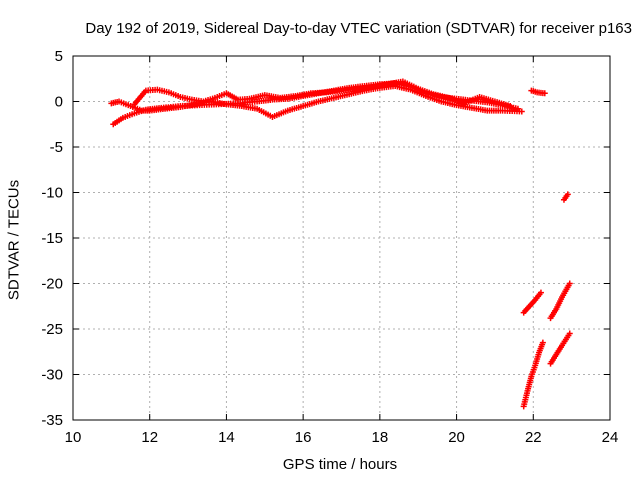 This screenshot has width=640, height=480. Describe the element at coordinates (56, 147) in the screenshot. I see `y-tick-label: -5` at that location.